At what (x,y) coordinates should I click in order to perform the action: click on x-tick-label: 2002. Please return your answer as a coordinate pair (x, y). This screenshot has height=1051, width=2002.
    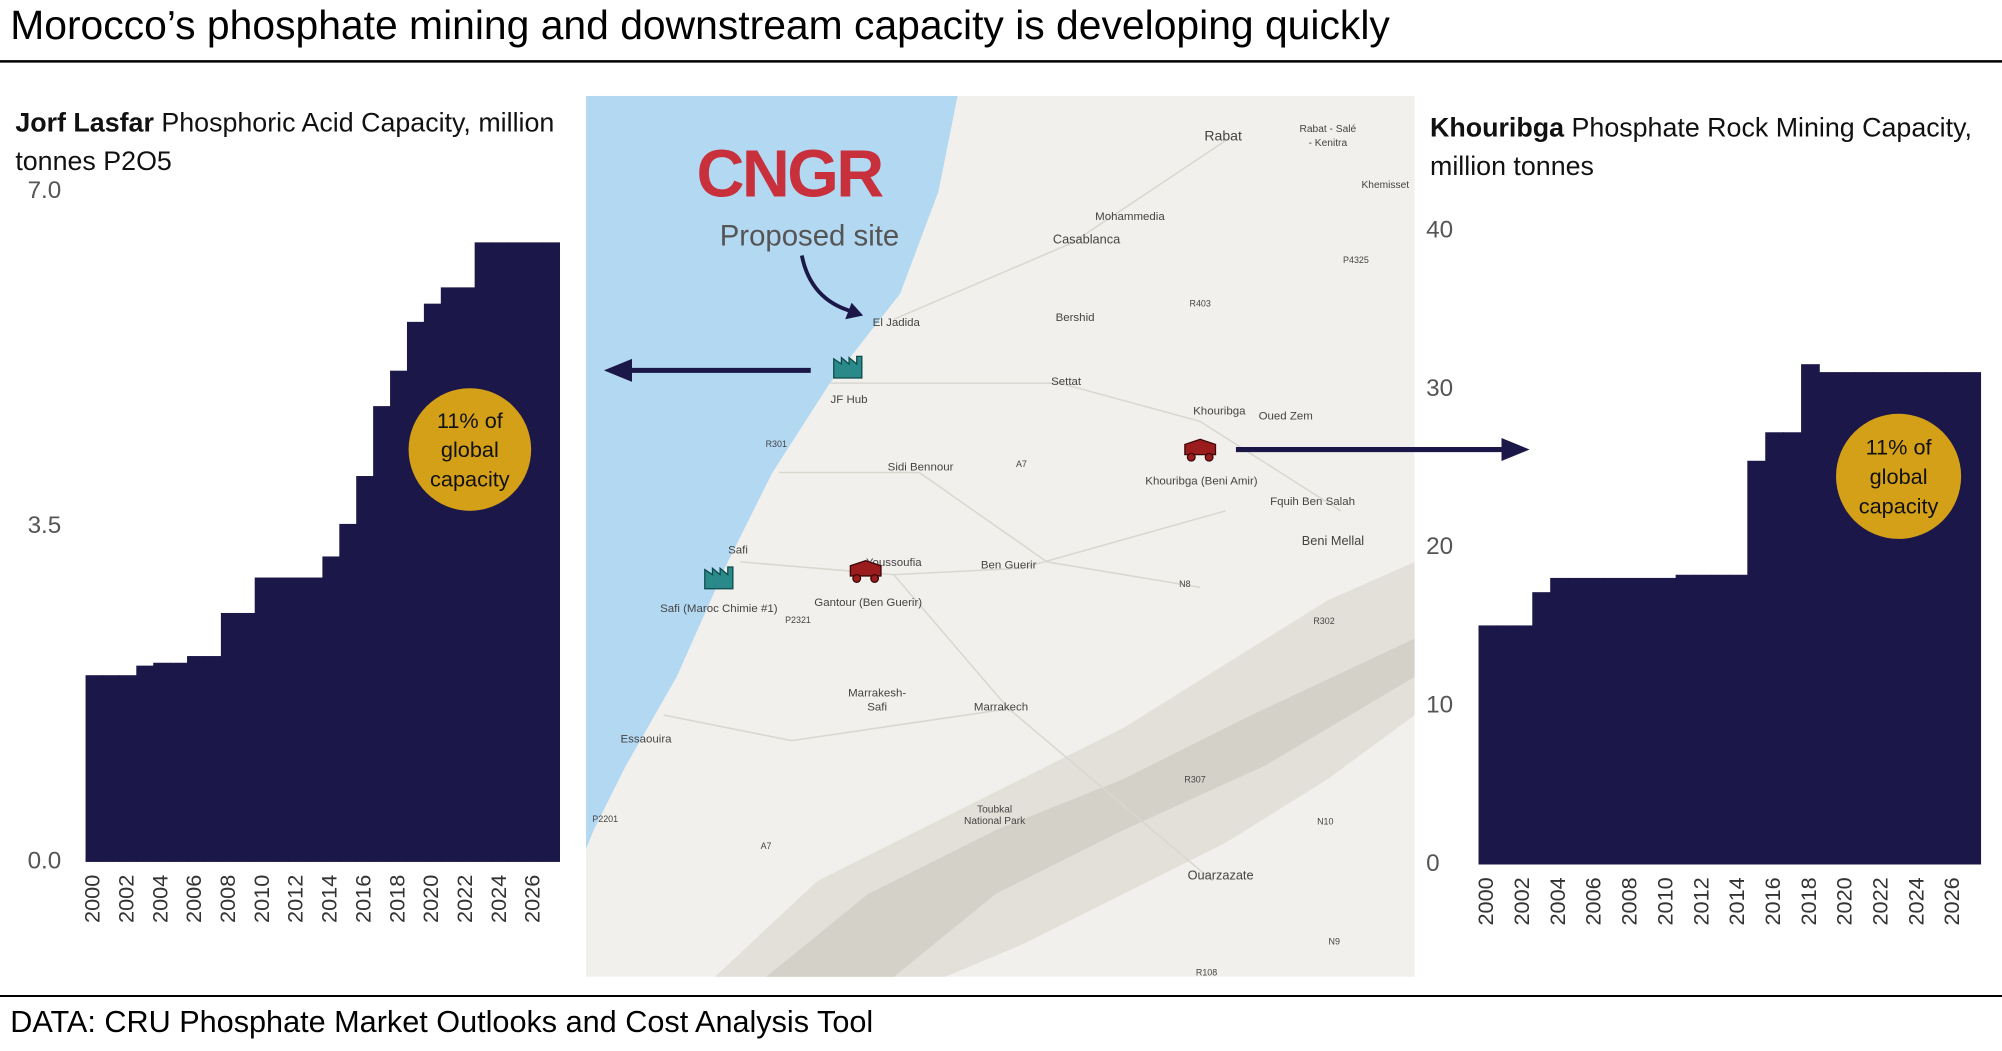
    Looking at the image, I should click on (1521, 901).